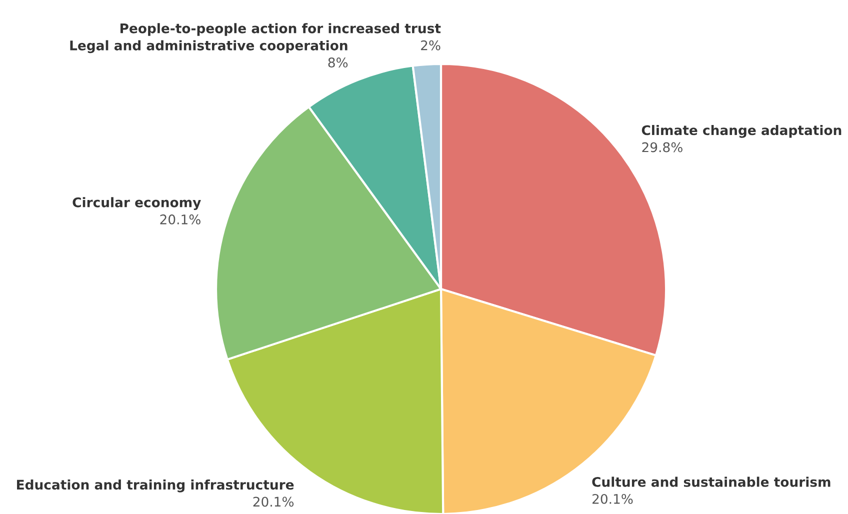  I want to click on slice-label: Legal and administrative cooperation, so click(209, 47).